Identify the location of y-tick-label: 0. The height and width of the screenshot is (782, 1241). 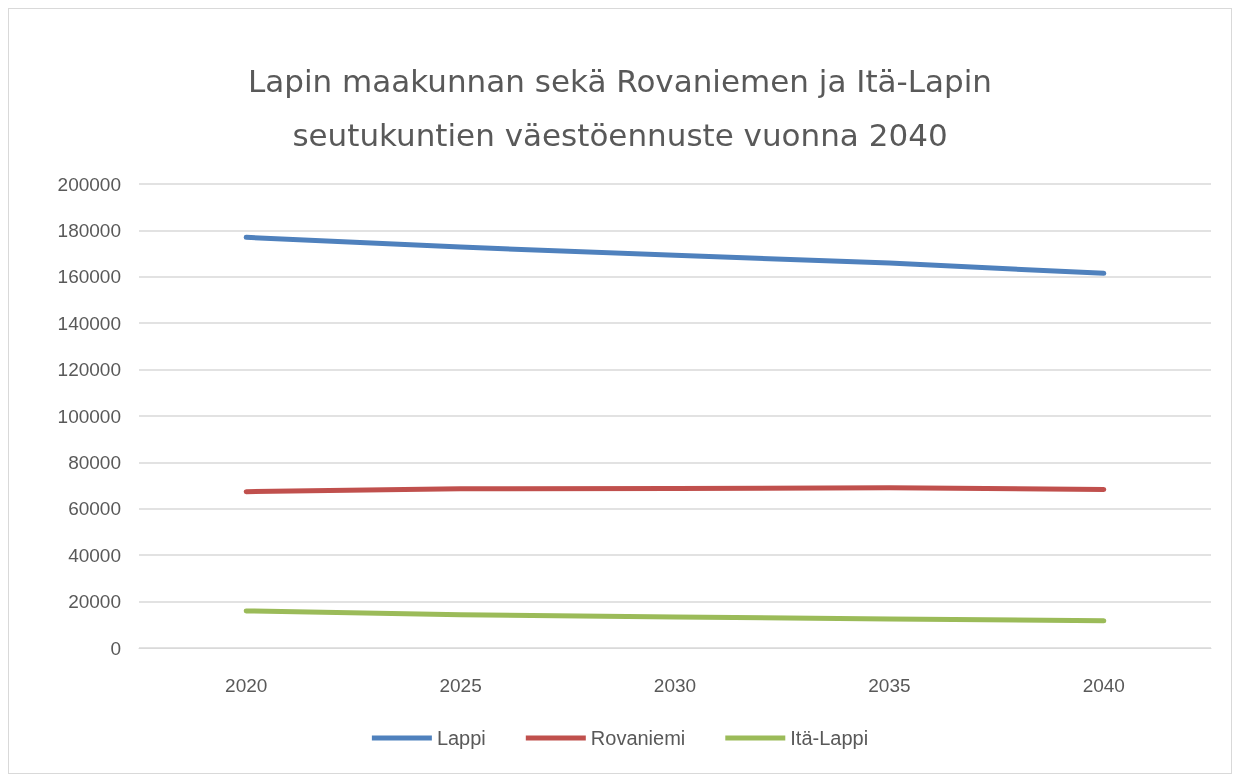
(115, 648).